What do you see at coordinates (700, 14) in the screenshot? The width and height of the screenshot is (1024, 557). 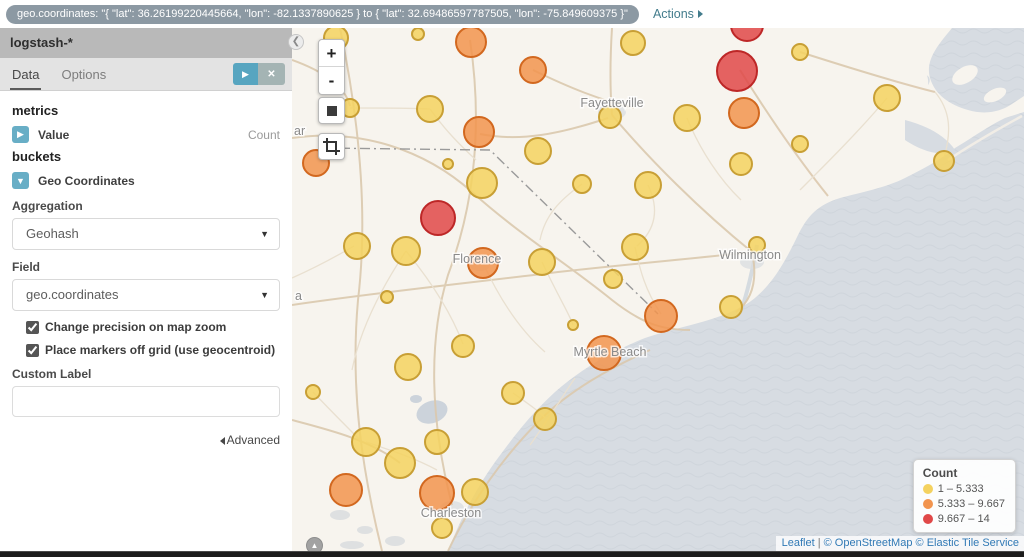 I see `chevron-right-icon` at bounding box center [700, 14].